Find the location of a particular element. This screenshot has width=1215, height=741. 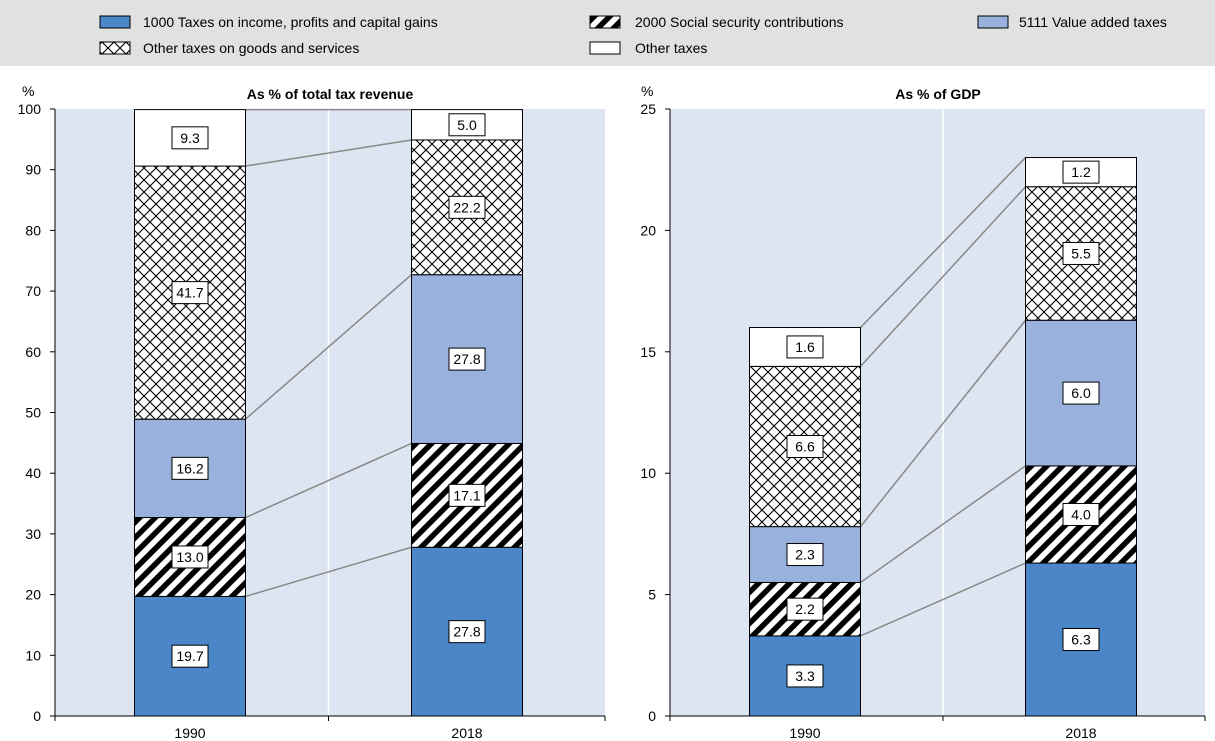

legend-label-other-goods: Other taxes on goods and services is located at coordinates (251, 48).